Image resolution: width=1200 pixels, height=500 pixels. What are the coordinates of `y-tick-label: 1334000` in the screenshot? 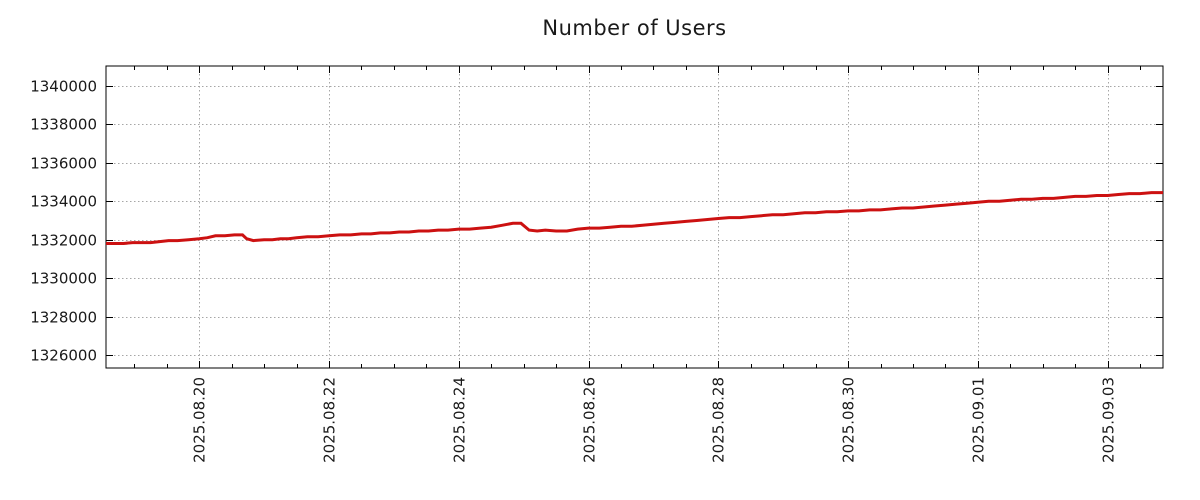 It's located at (63, 202).